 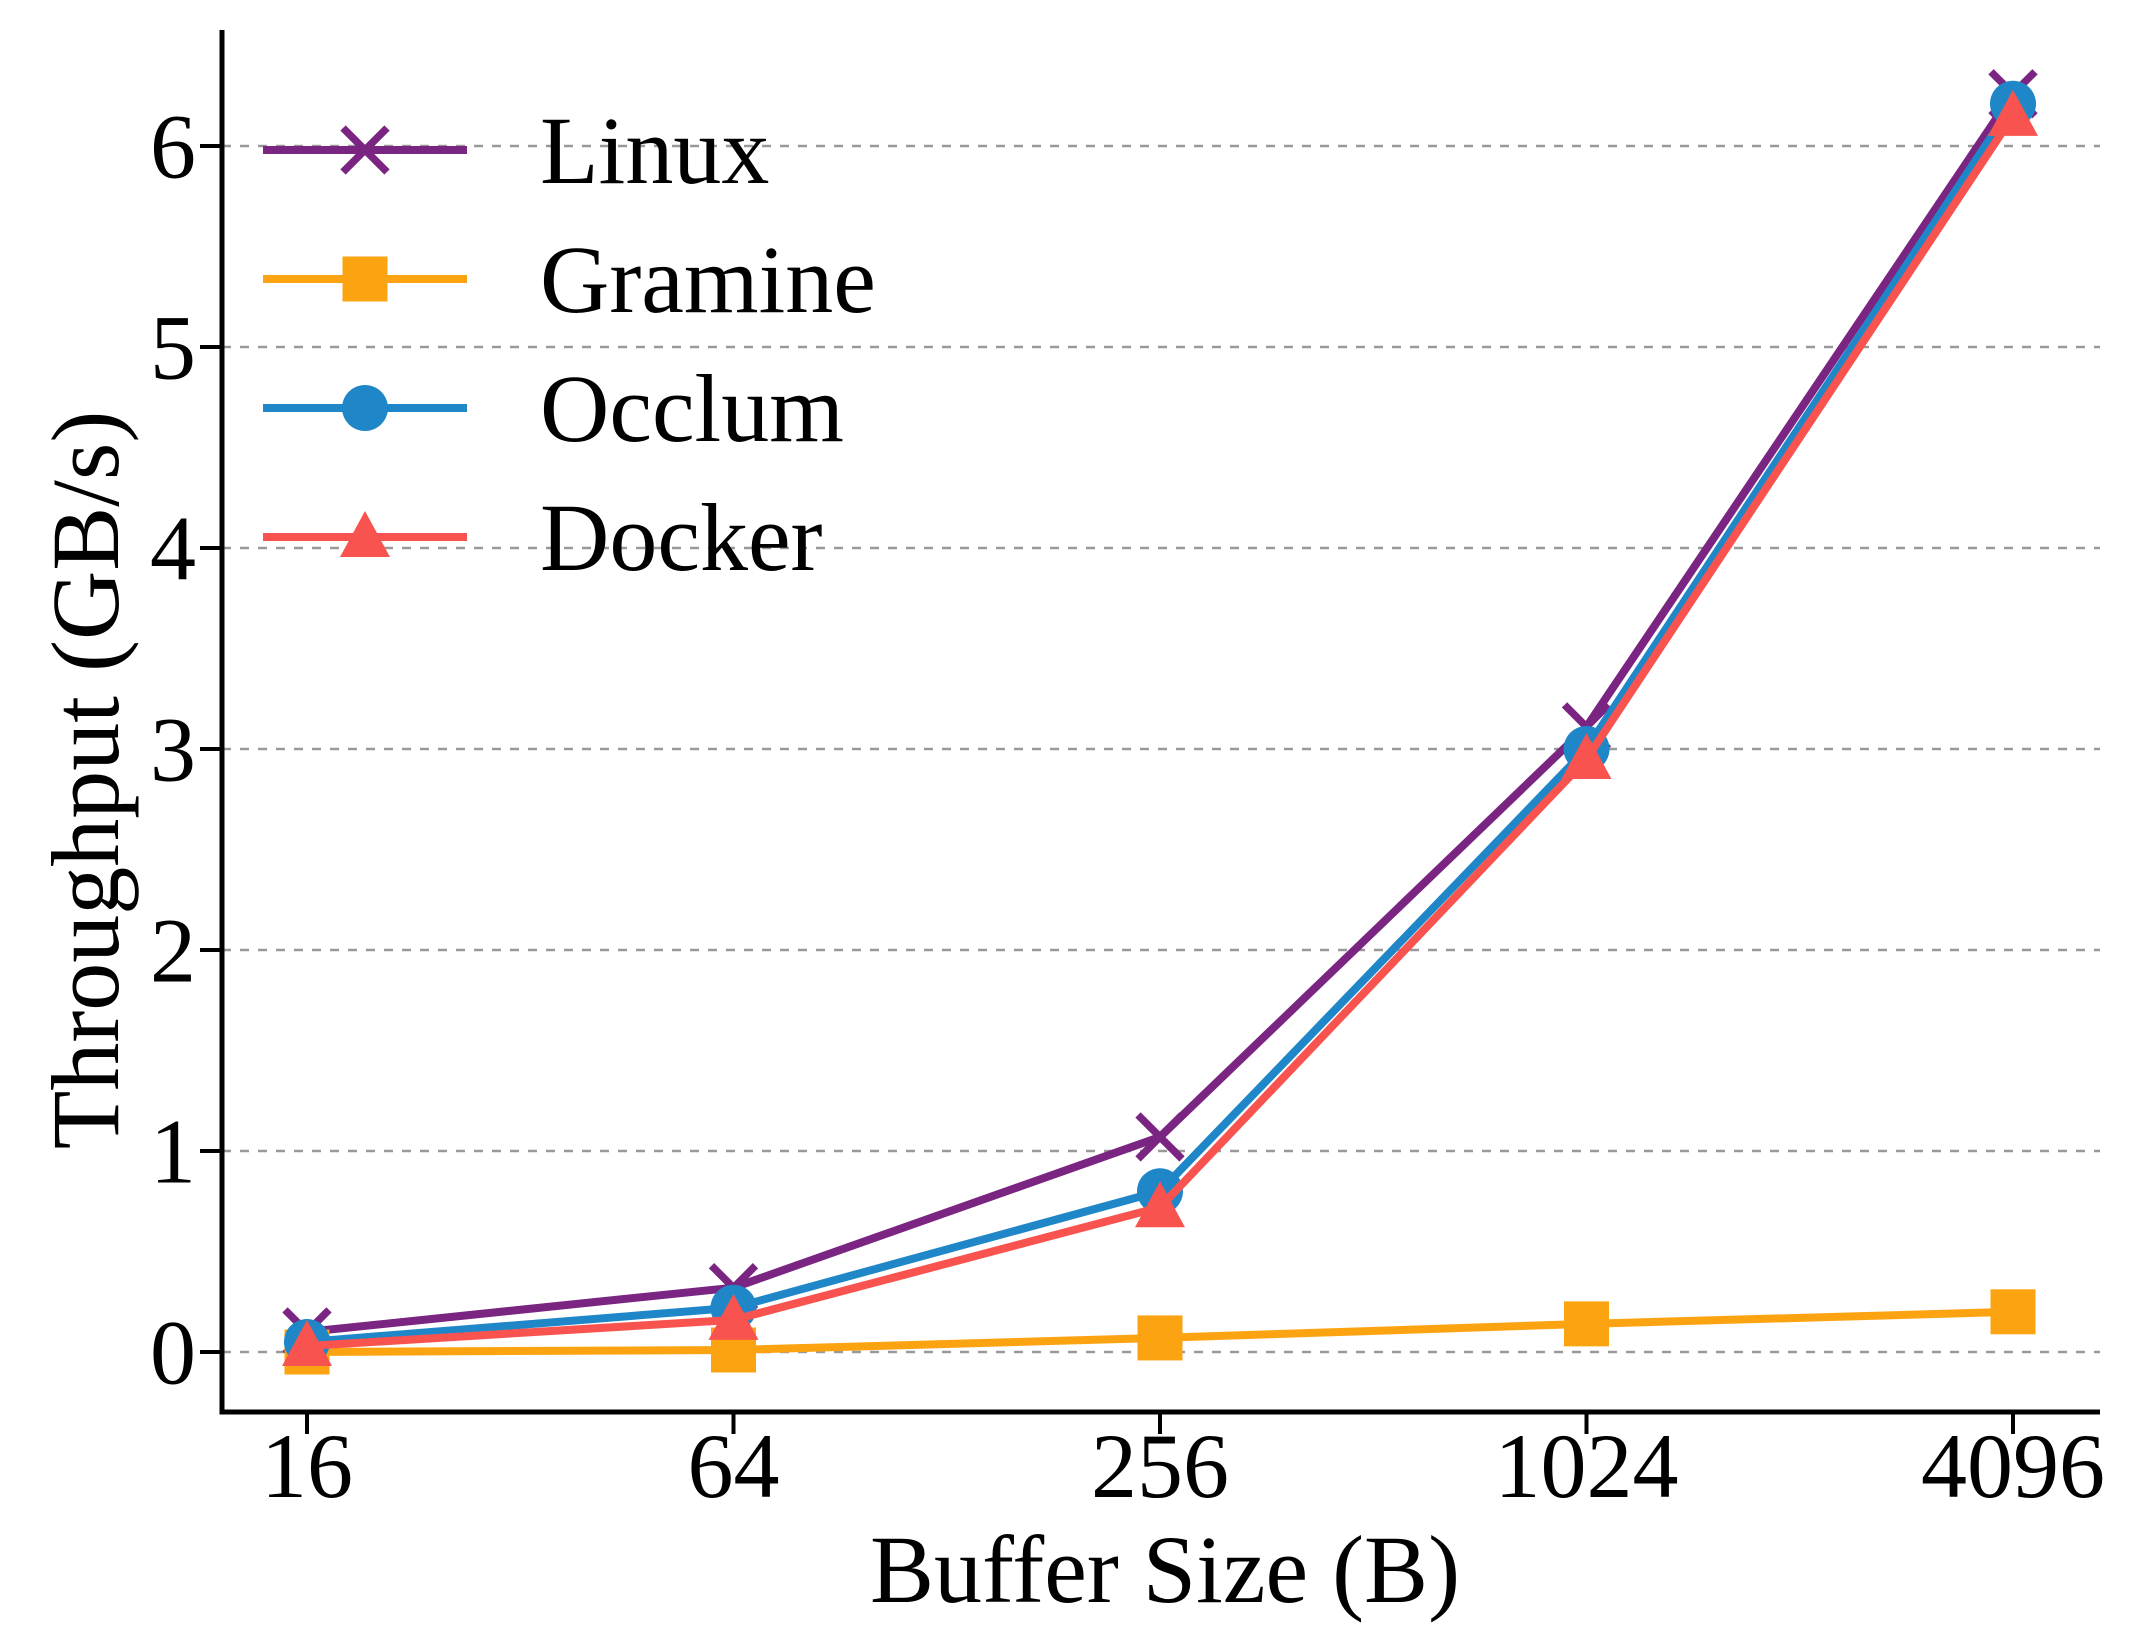 I want to click on y-tick-label-4: 4, so click(x=173, y=548).